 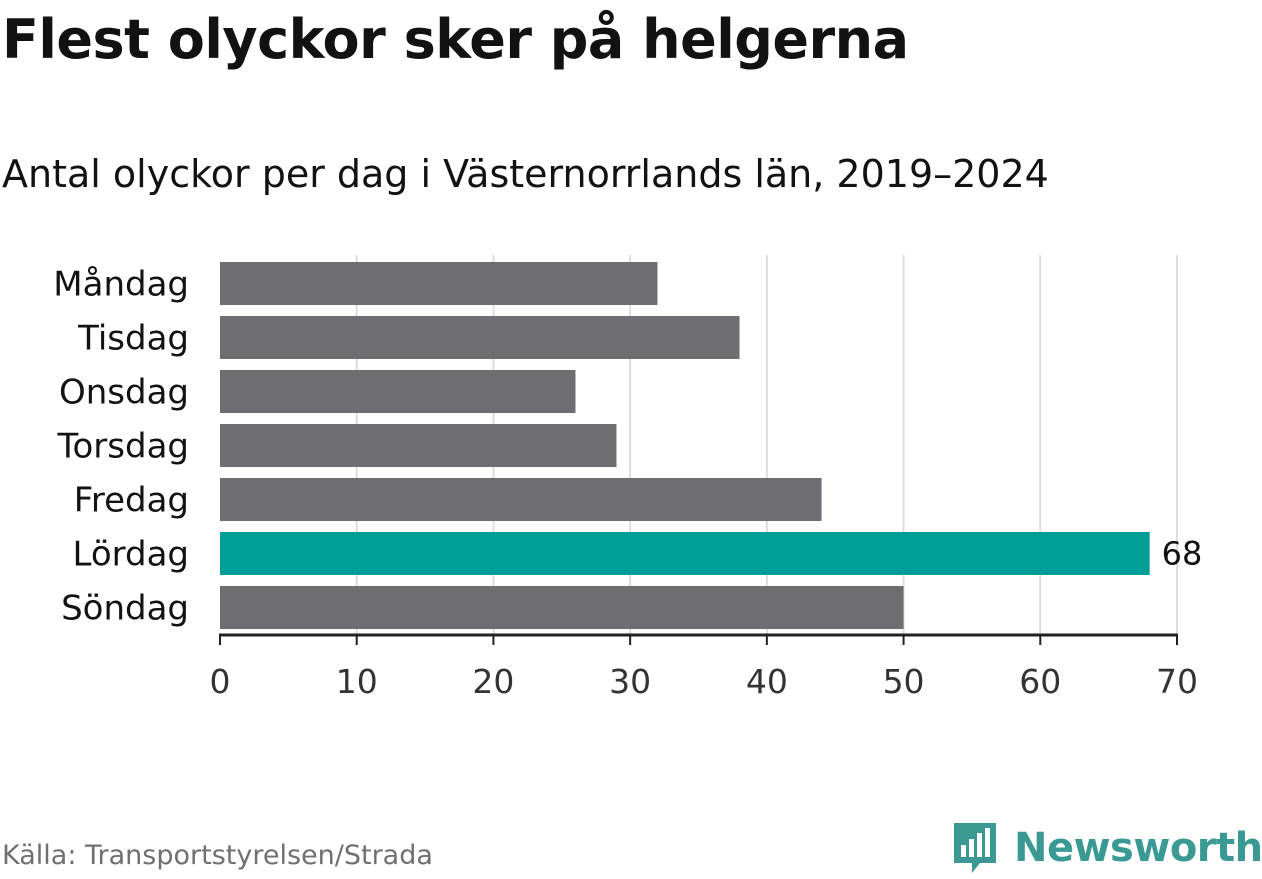 What do you see at coordinates (439, 283) in the screenshot?
I see `bar-måndag` at bounding box center [439, 283].